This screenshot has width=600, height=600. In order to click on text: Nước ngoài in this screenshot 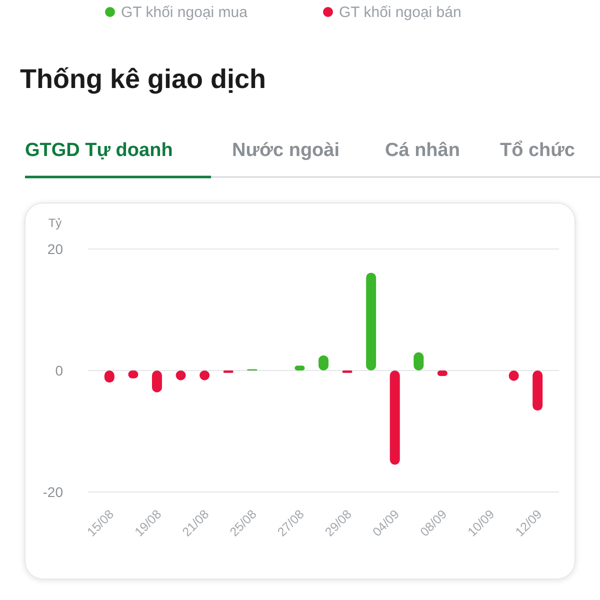, I will do `click(286, 150)`.